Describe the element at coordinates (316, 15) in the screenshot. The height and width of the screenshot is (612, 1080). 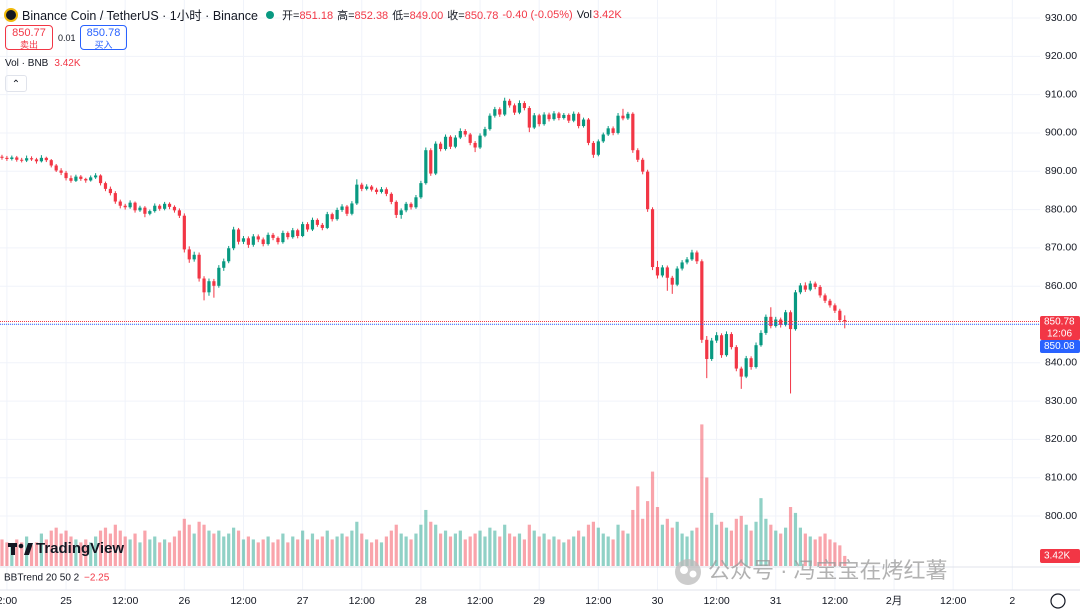
I see `ohlc-value: 851.18` at that location.